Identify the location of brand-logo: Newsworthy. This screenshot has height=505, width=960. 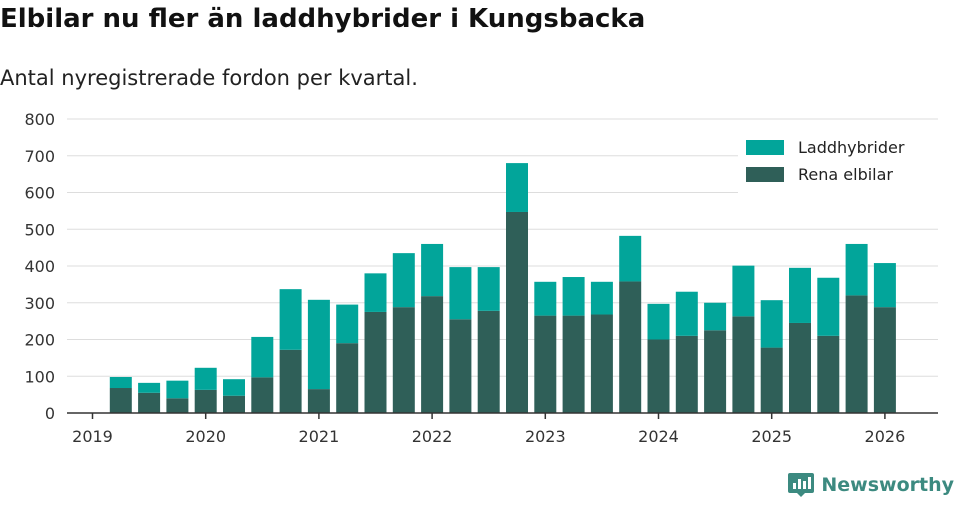
(870, 485).